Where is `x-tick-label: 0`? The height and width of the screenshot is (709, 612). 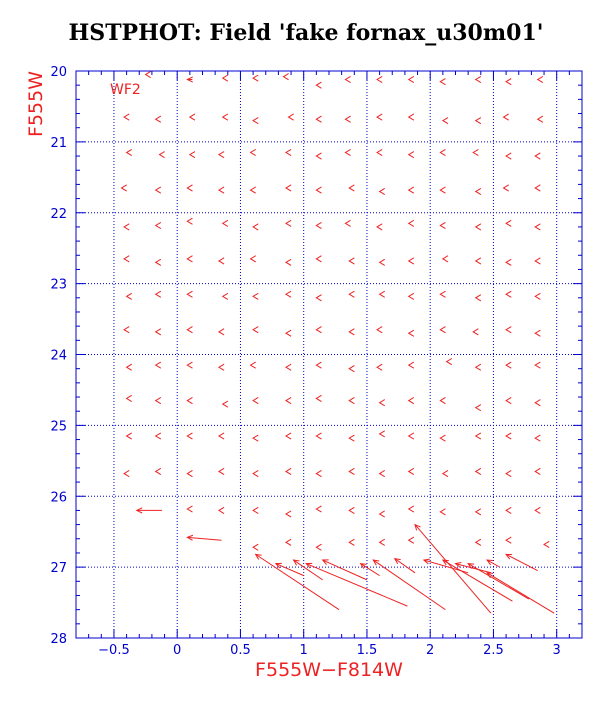 x-tick-label: 0 is located at coordinates (177, 650).